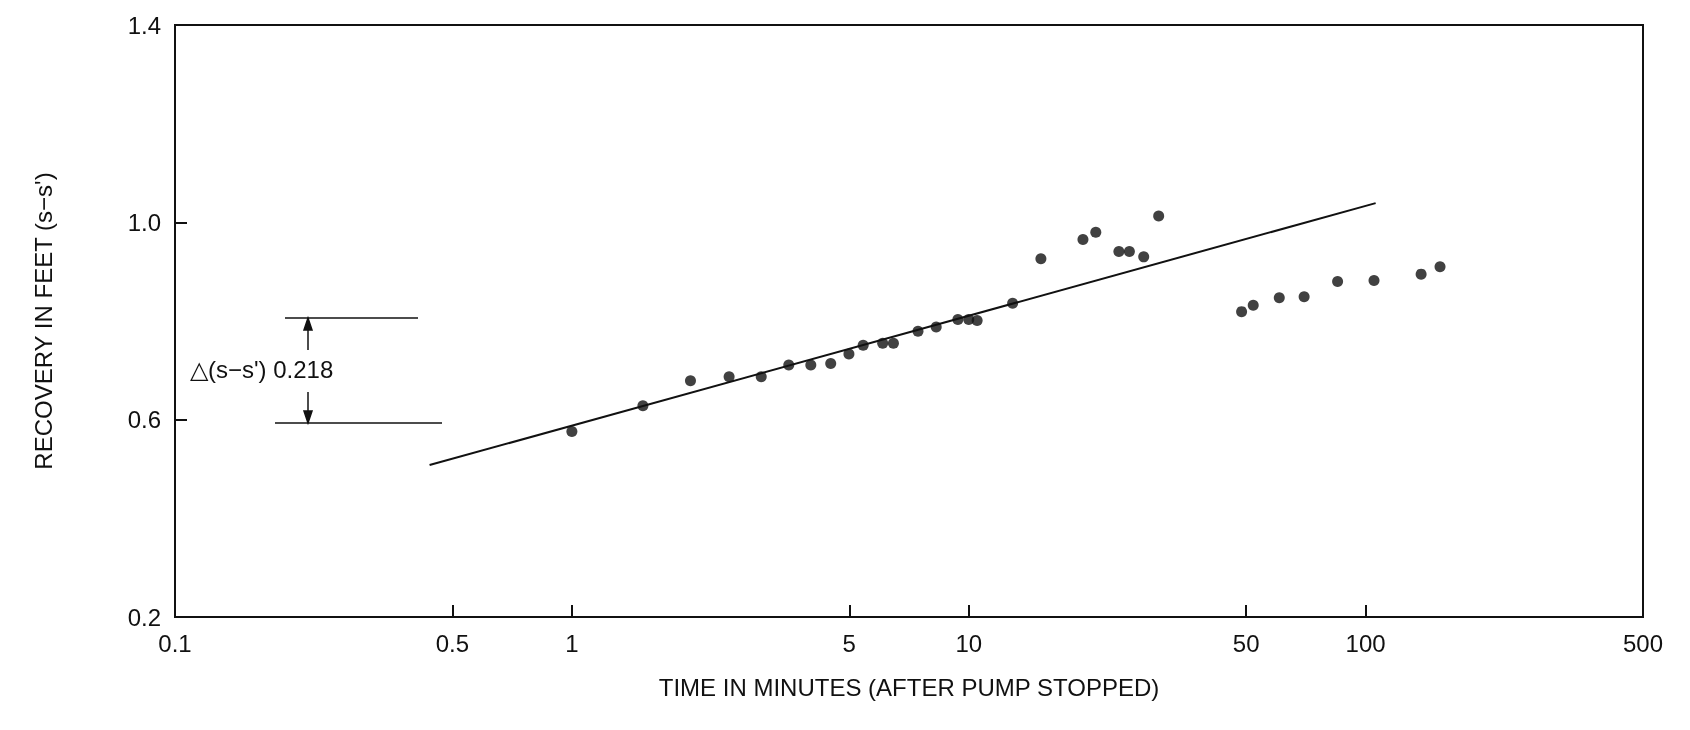  What do you see at coordinates (1365, 643) in the screenshot?
I see `x-tick-label: 100` at bounding box center [1365, 643].